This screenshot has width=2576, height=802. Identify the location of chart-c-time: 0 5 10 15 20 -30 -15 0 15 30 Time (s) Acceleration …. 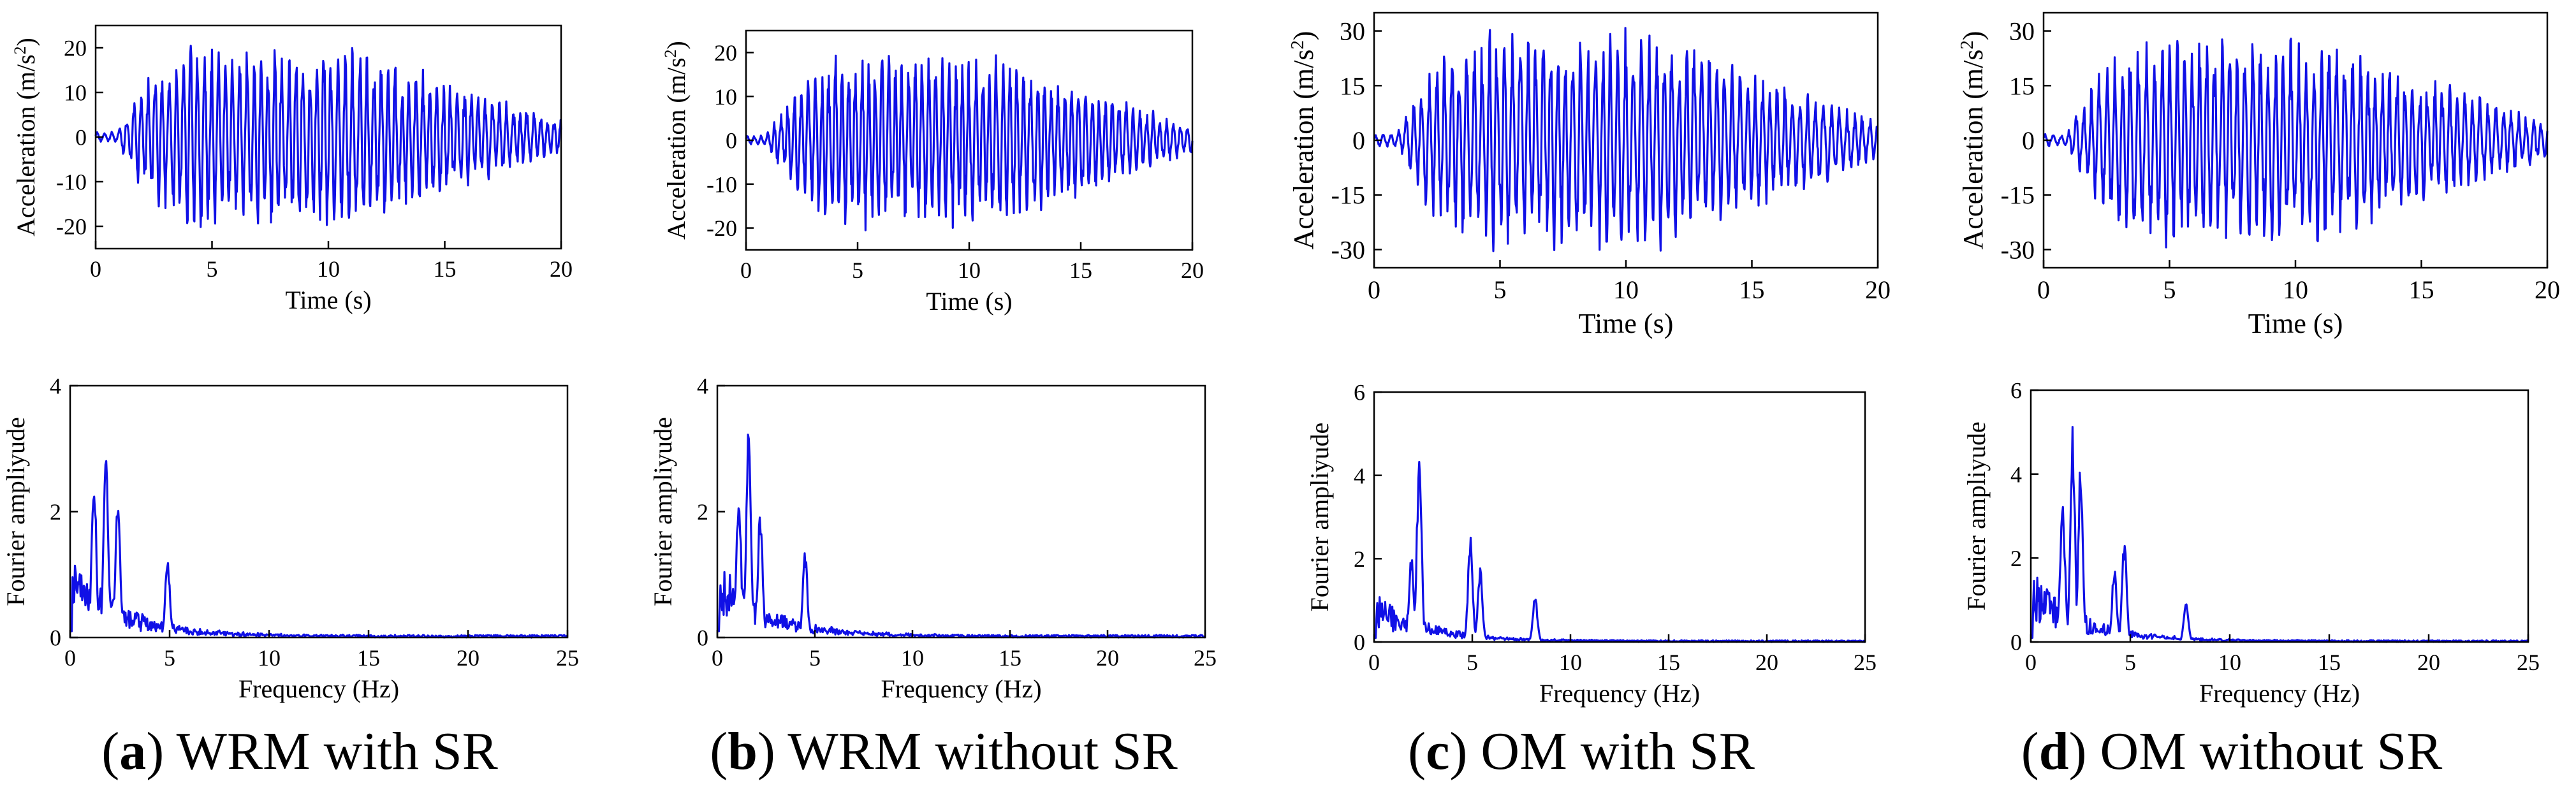
(1590, 175).